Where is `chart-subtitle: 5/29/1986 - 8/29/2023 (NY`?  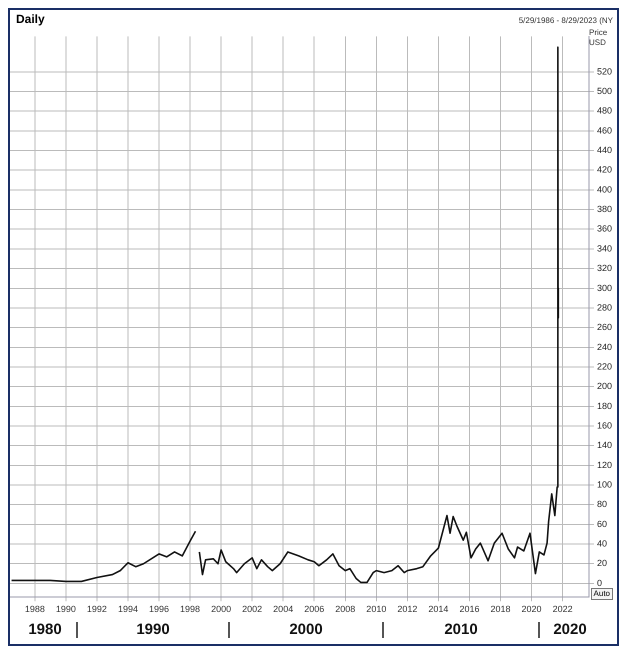
chart-subtitle: 5/29/1986 - 8/29/2023 (NY is located at coordinates (565, 20).